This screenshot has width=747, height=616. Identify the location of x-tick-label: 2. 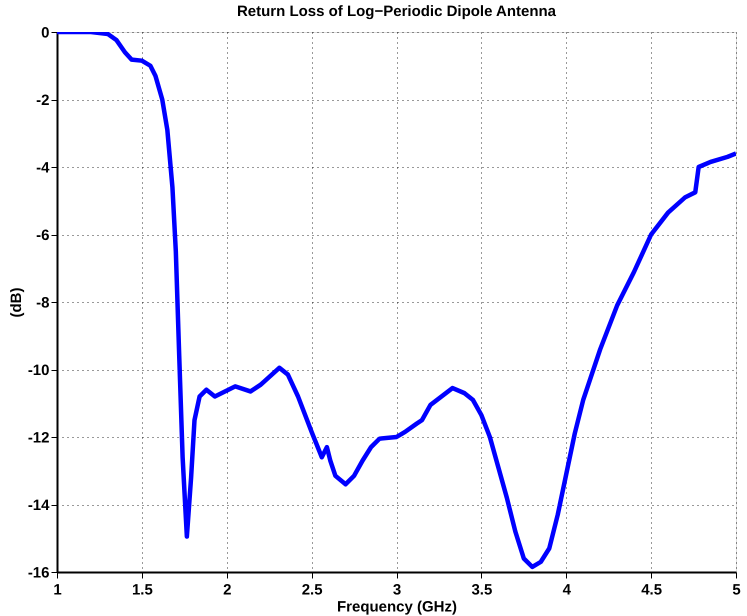
(227, 590).